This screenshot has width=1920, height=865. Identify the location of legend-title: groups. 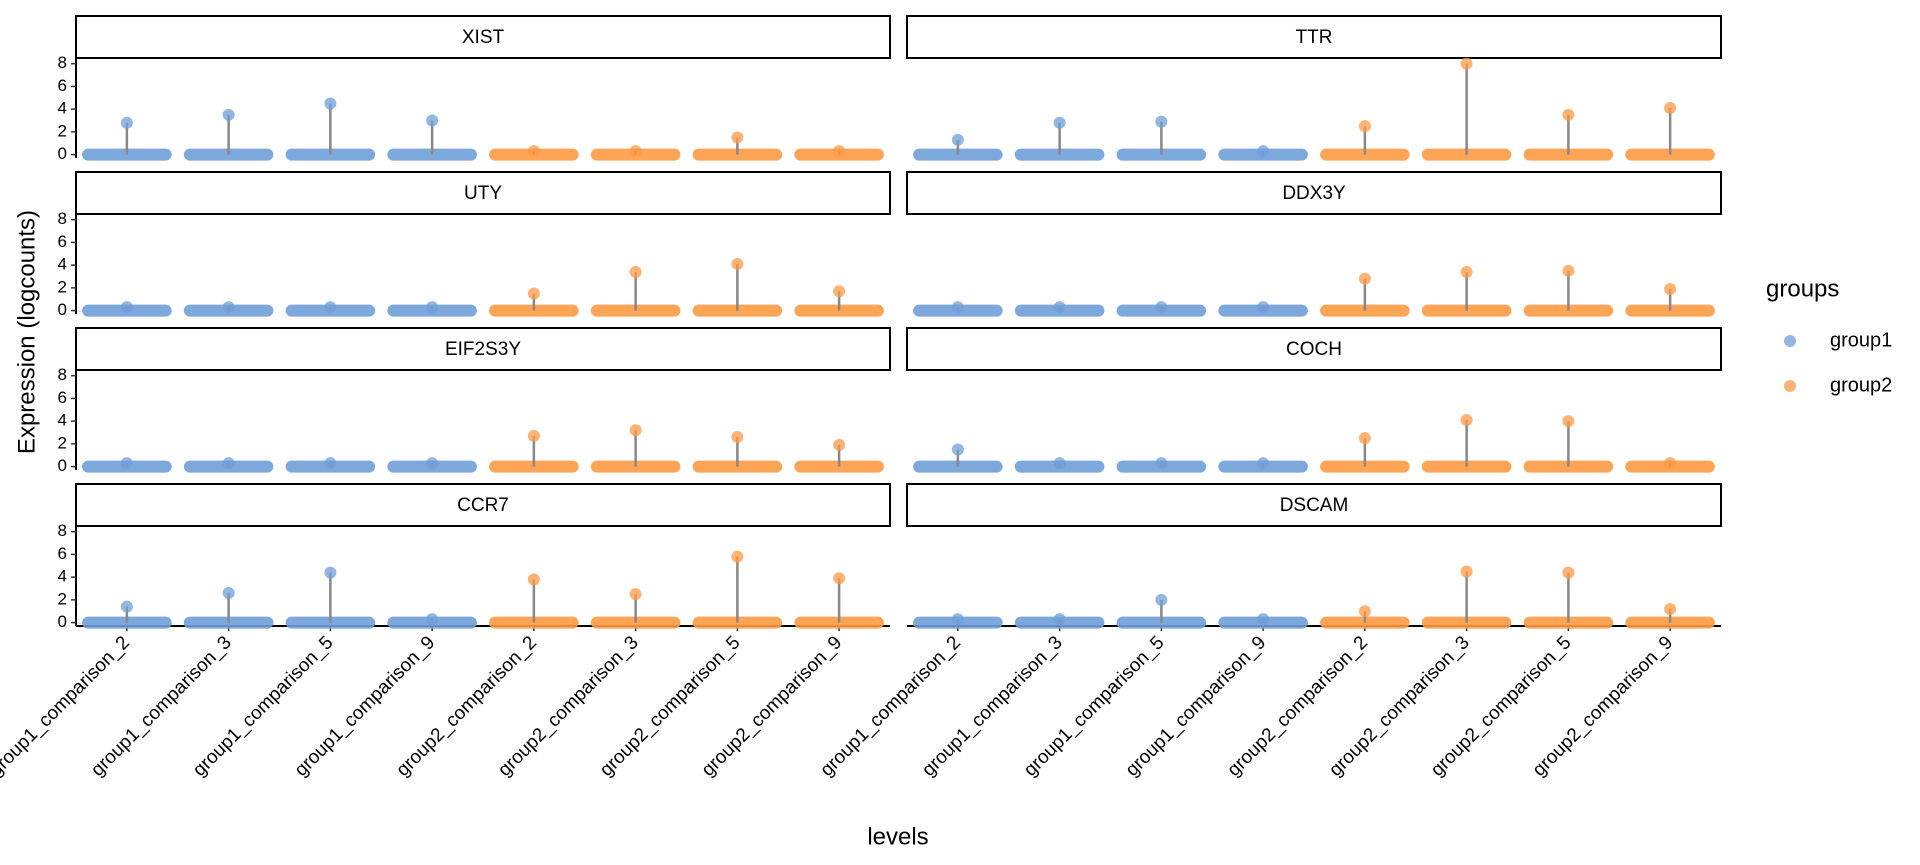
(1802, 288).